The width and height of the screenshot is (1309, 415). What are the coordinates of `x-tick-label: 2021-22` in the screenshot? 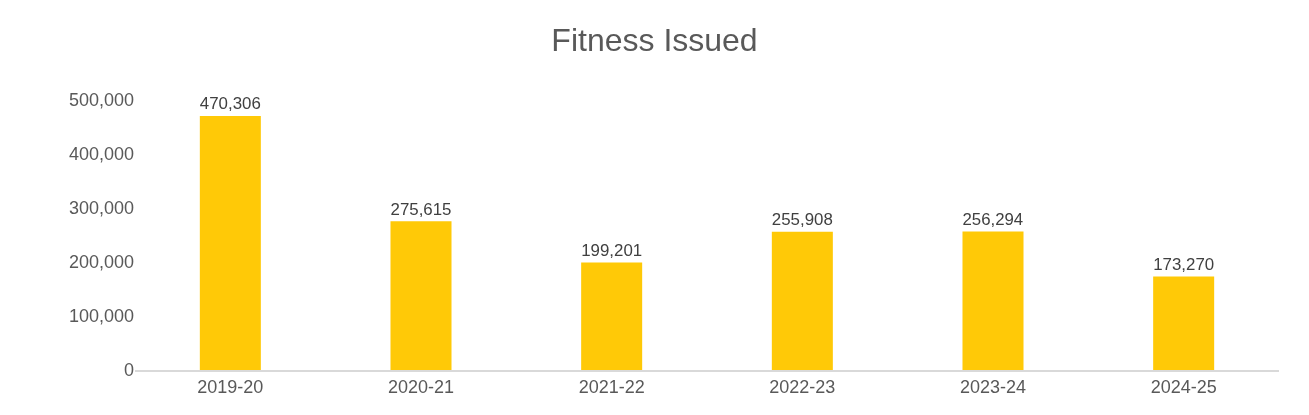 It's located at (611, 387).